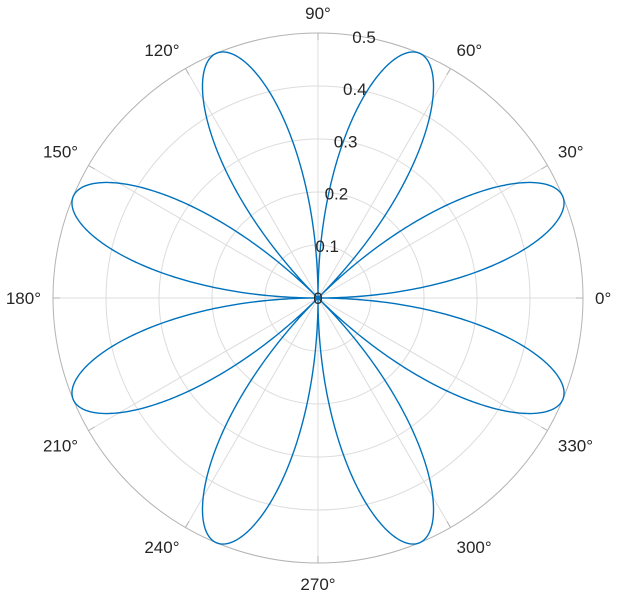 The image size is (617, 598). What do you see at coordinates (161, 50) in the screenshot?
I see `theta-tick-label: 120°` at bounding box center [161, 50].